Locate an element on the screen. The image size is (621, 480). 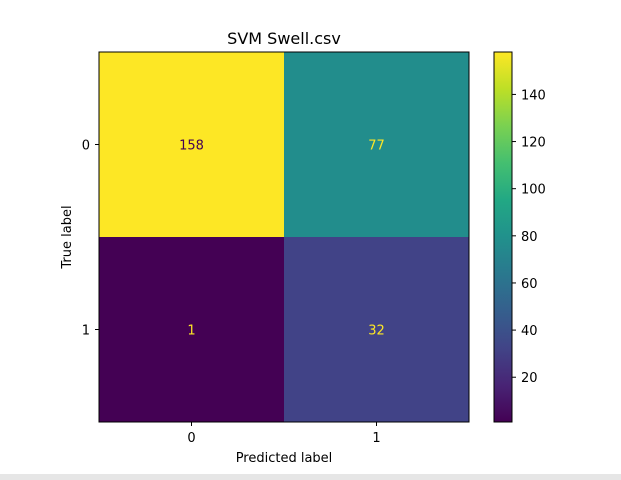
colorbar-ticks: 20 40 60 80 100 120 140 is located at coordinates (529, 237).